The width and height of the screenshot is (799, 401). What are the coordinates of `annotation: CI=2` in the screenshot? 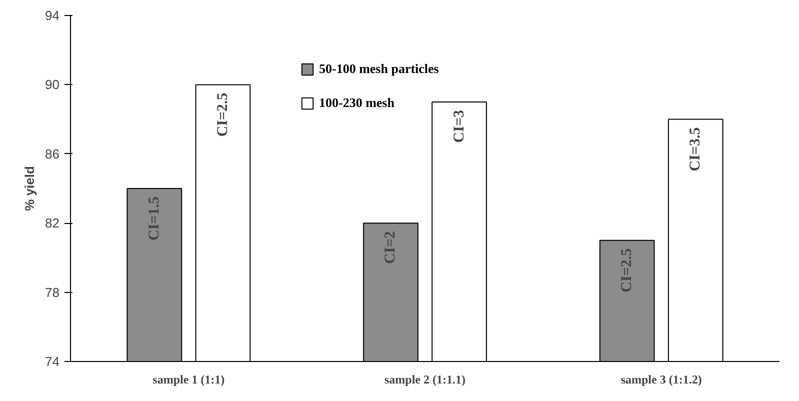 It's located at (390, 247).